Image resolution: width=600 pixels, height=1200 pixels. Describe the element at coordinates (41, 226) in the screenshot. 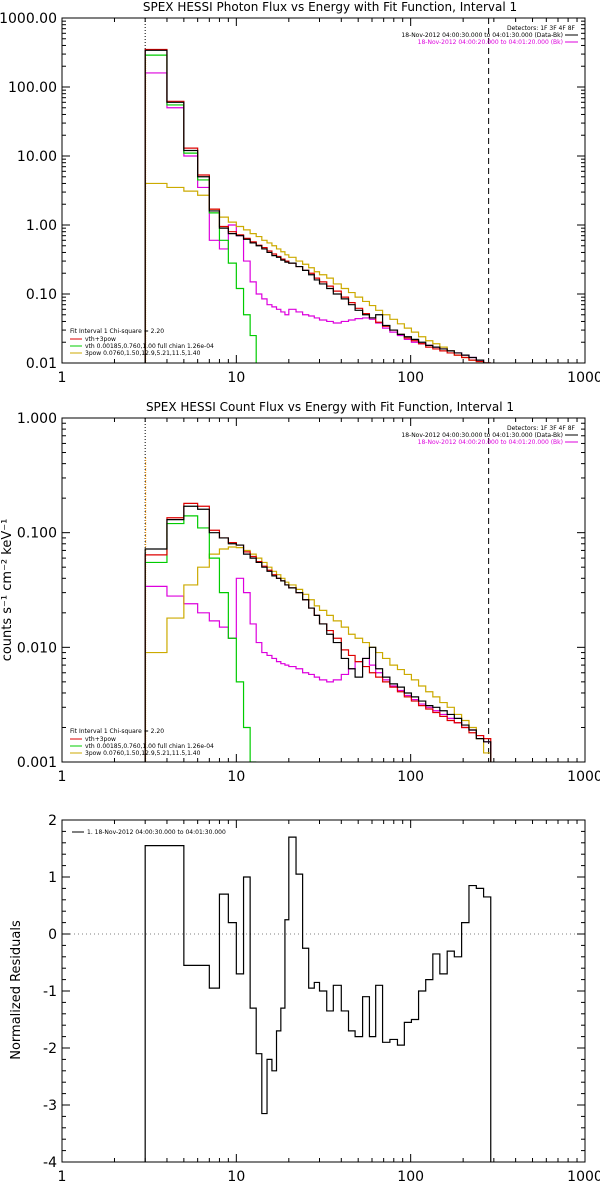

I see `y-tick-label: 1.00` at that location.